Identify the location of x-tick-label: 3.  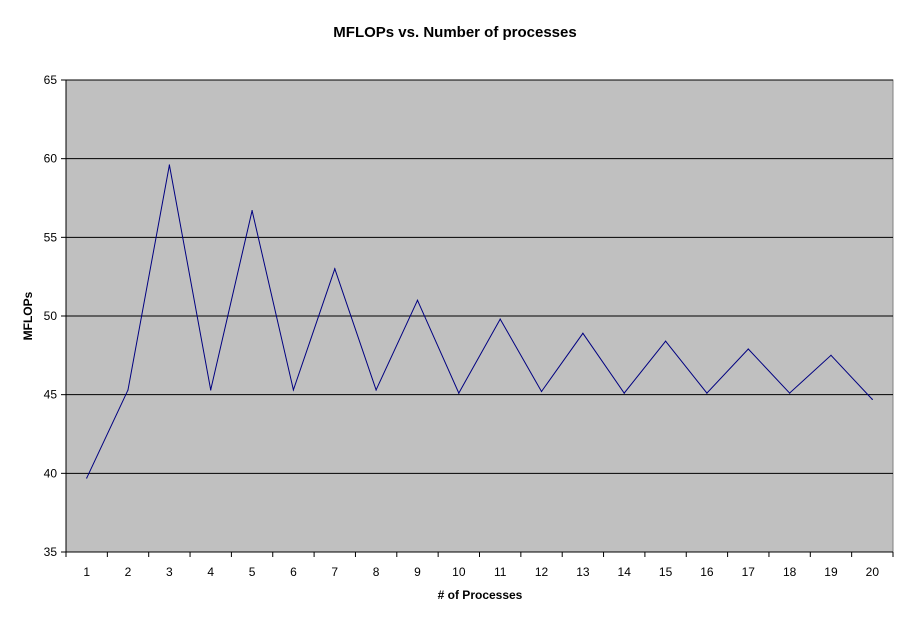
(169, 572).